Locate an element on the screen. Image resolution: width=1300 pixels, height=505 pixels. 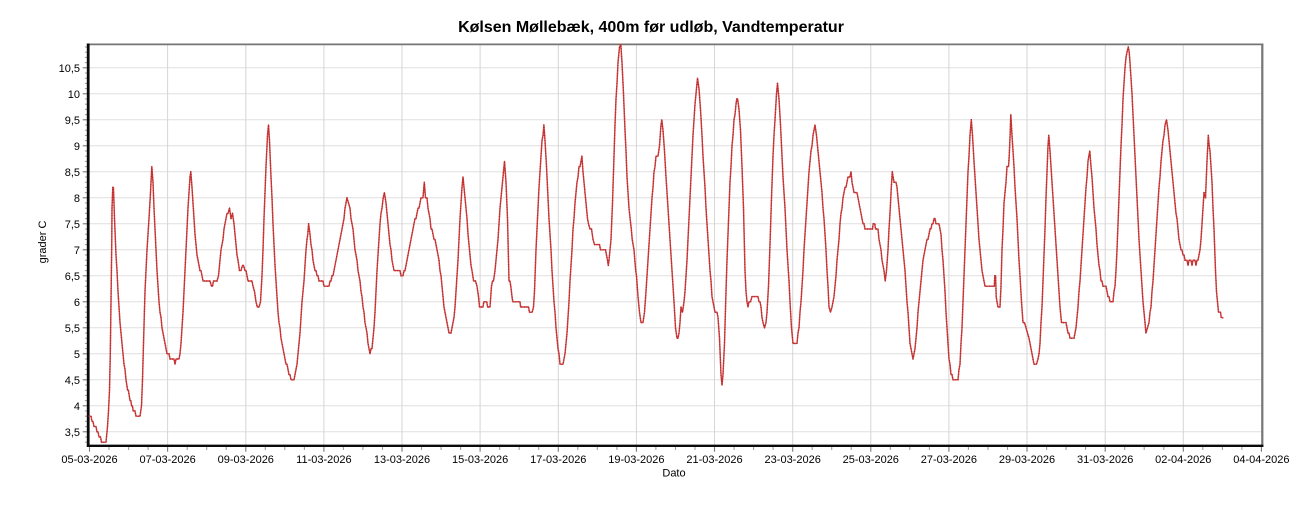
svg-text: 04-04-2026 is located at coordinates (1261, 460).